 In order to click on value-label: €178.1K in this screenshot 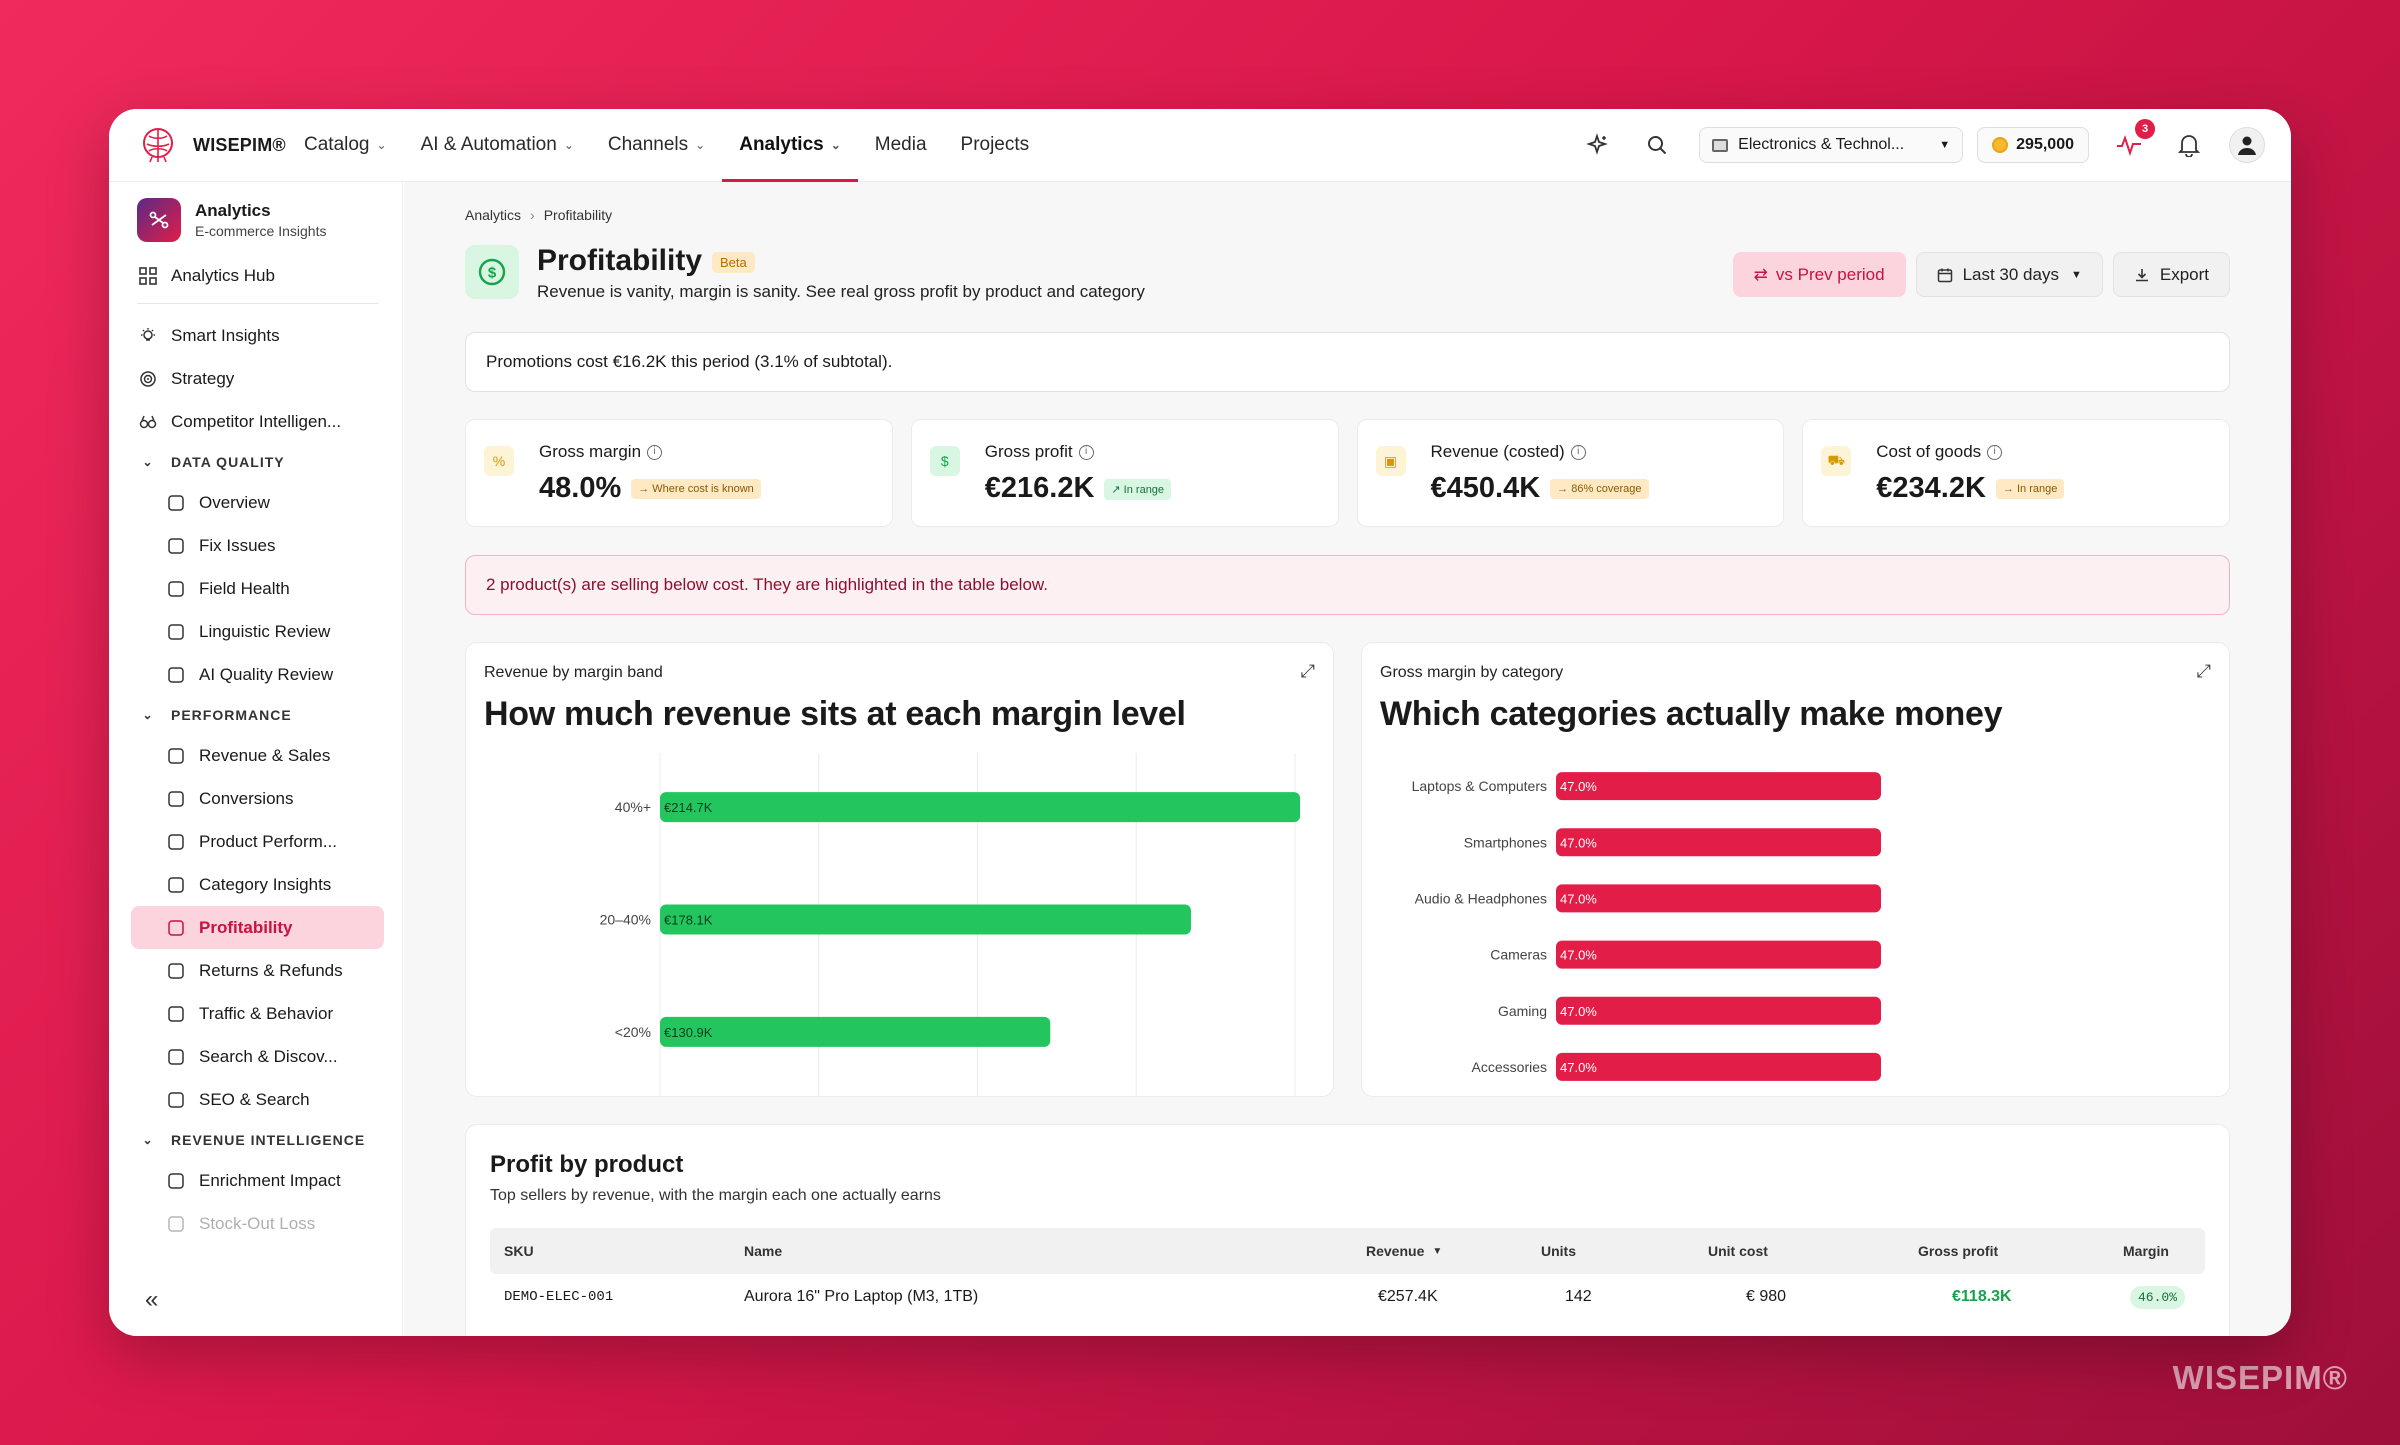, I will do `click(688, 920)`.